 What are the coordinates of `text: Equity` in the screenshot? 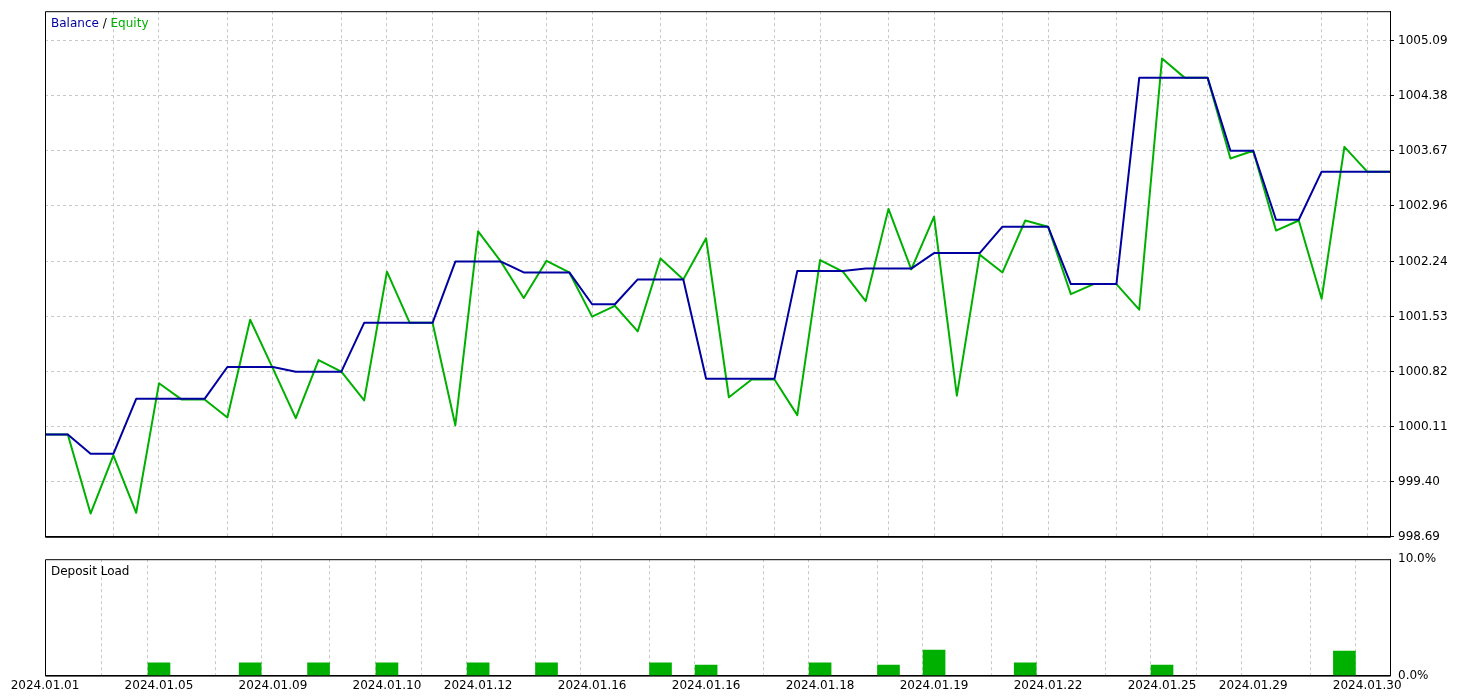 It's located at (129, 23).